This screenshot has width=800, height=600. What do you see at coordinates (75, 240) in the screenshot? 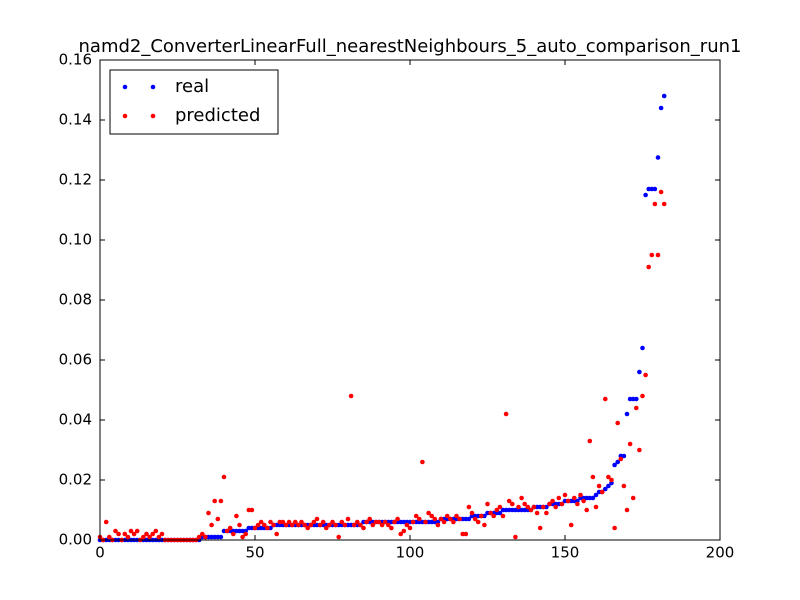
I see `y-tick-label: 0.10` at bounding box center [75, 240].